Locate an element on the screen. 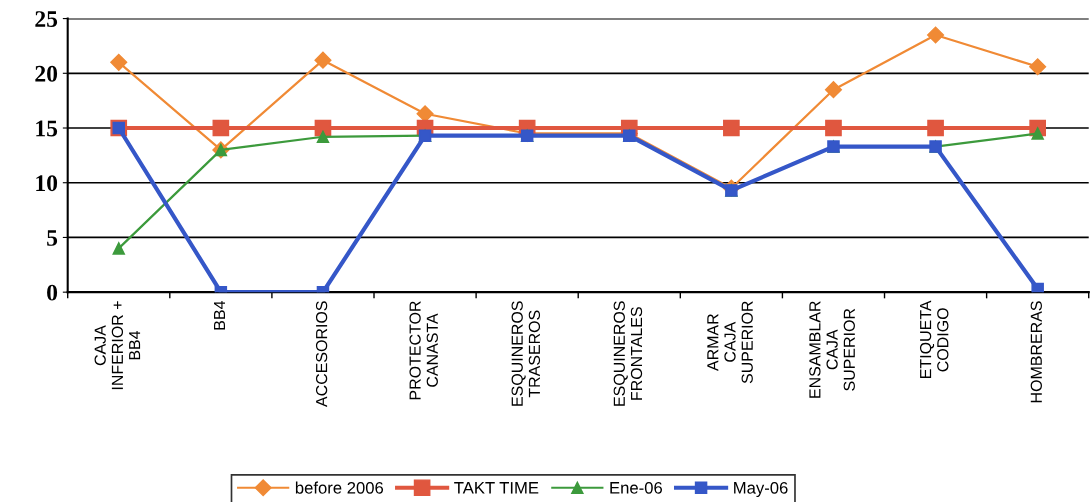 The image size is (1092, 502). y-tick-label: 20 is located at coordinates (46, 73).